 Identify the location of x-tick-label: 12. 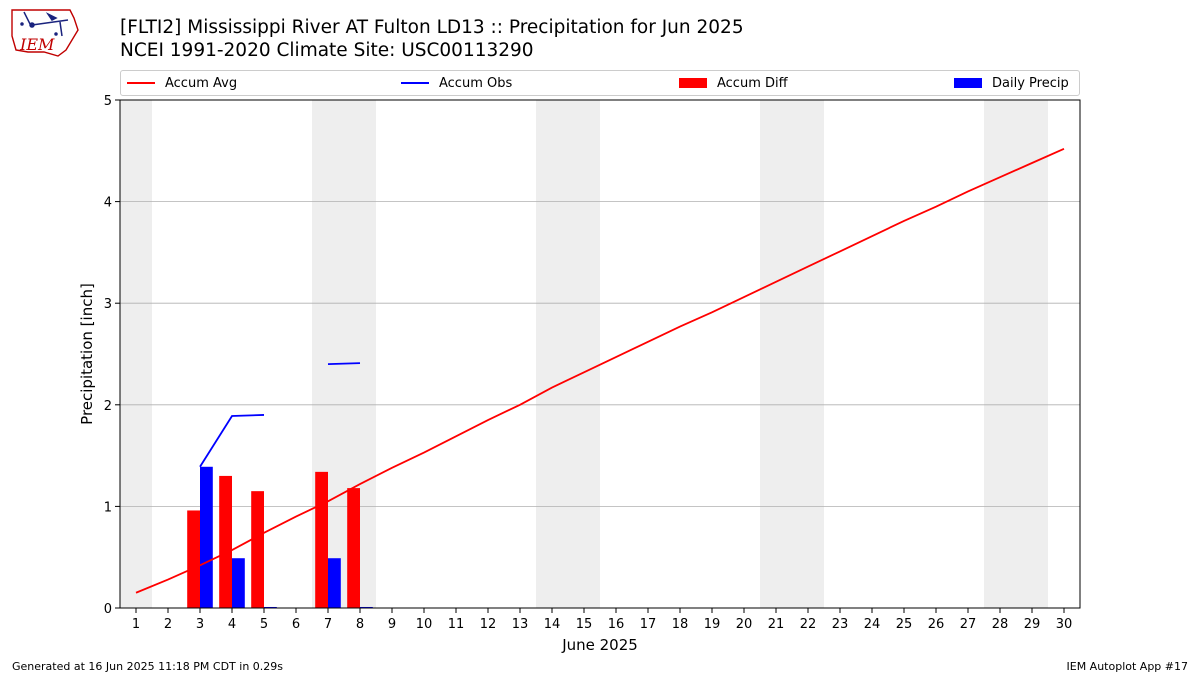
(488, 624).